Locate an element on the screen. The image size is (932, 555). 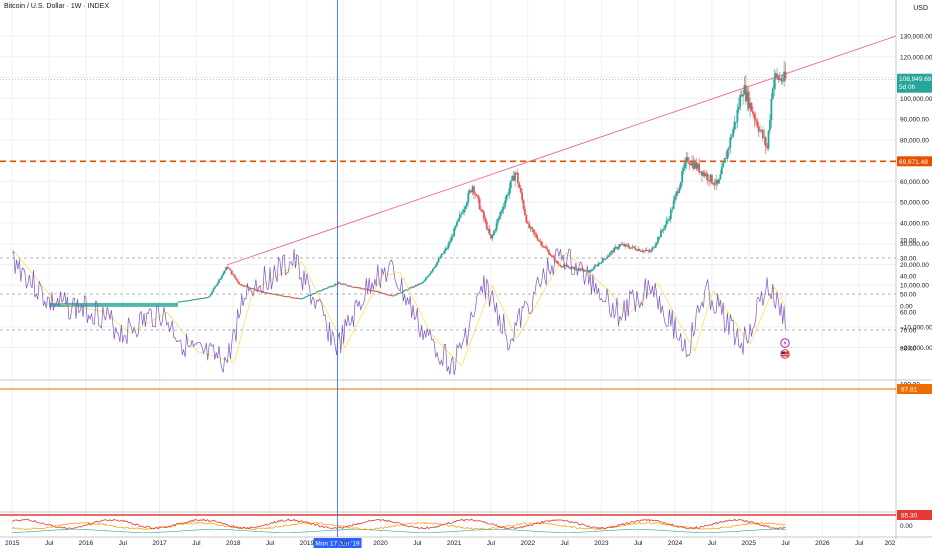
lightning-icon is located at coordinates (785, 343).